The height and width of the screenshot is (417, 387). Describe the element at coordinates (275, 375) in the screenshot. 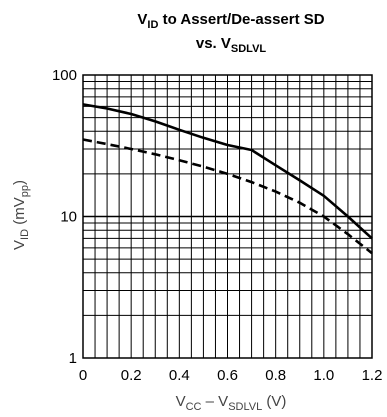

I see `x-tick-label: 0.8` at that location.